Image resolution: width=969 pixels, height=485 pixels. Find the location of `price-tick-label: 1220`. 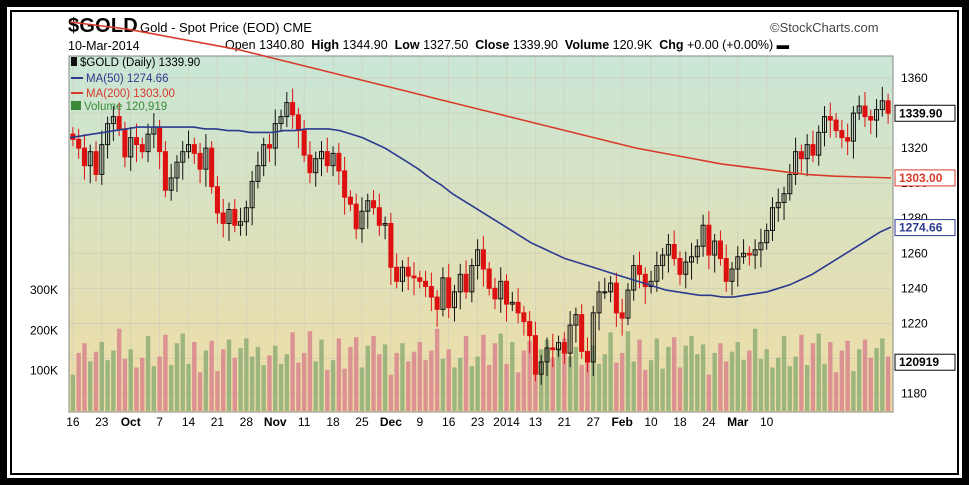

price-tick-label: 1220 is located at coordinates (914, 323).